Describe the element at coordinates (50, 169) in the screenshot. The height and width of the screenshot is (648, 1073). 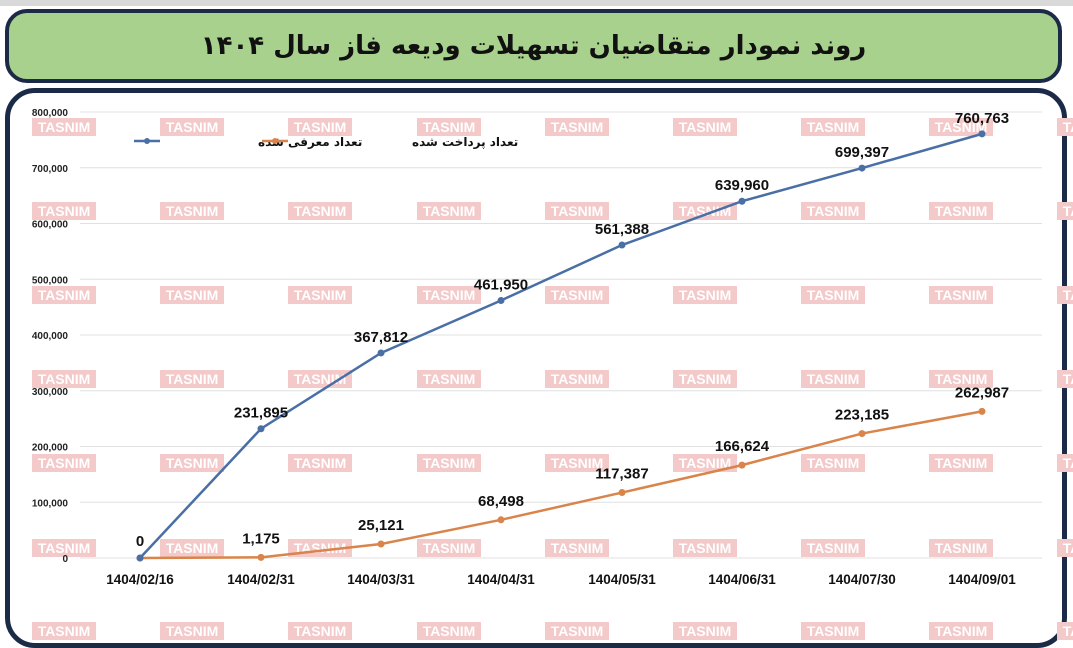
I see `y-axis-tick: 700,000` at that location.